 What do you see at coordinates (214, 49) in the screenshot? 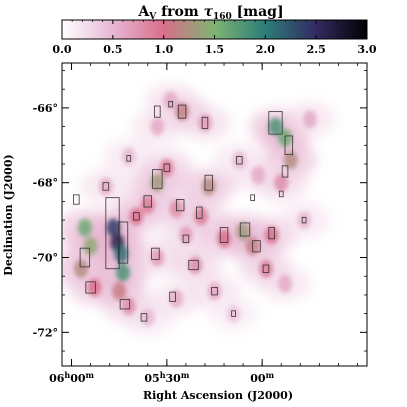
I see `colorbar-tick-label: 1.5` at bounding box center [214, 49].